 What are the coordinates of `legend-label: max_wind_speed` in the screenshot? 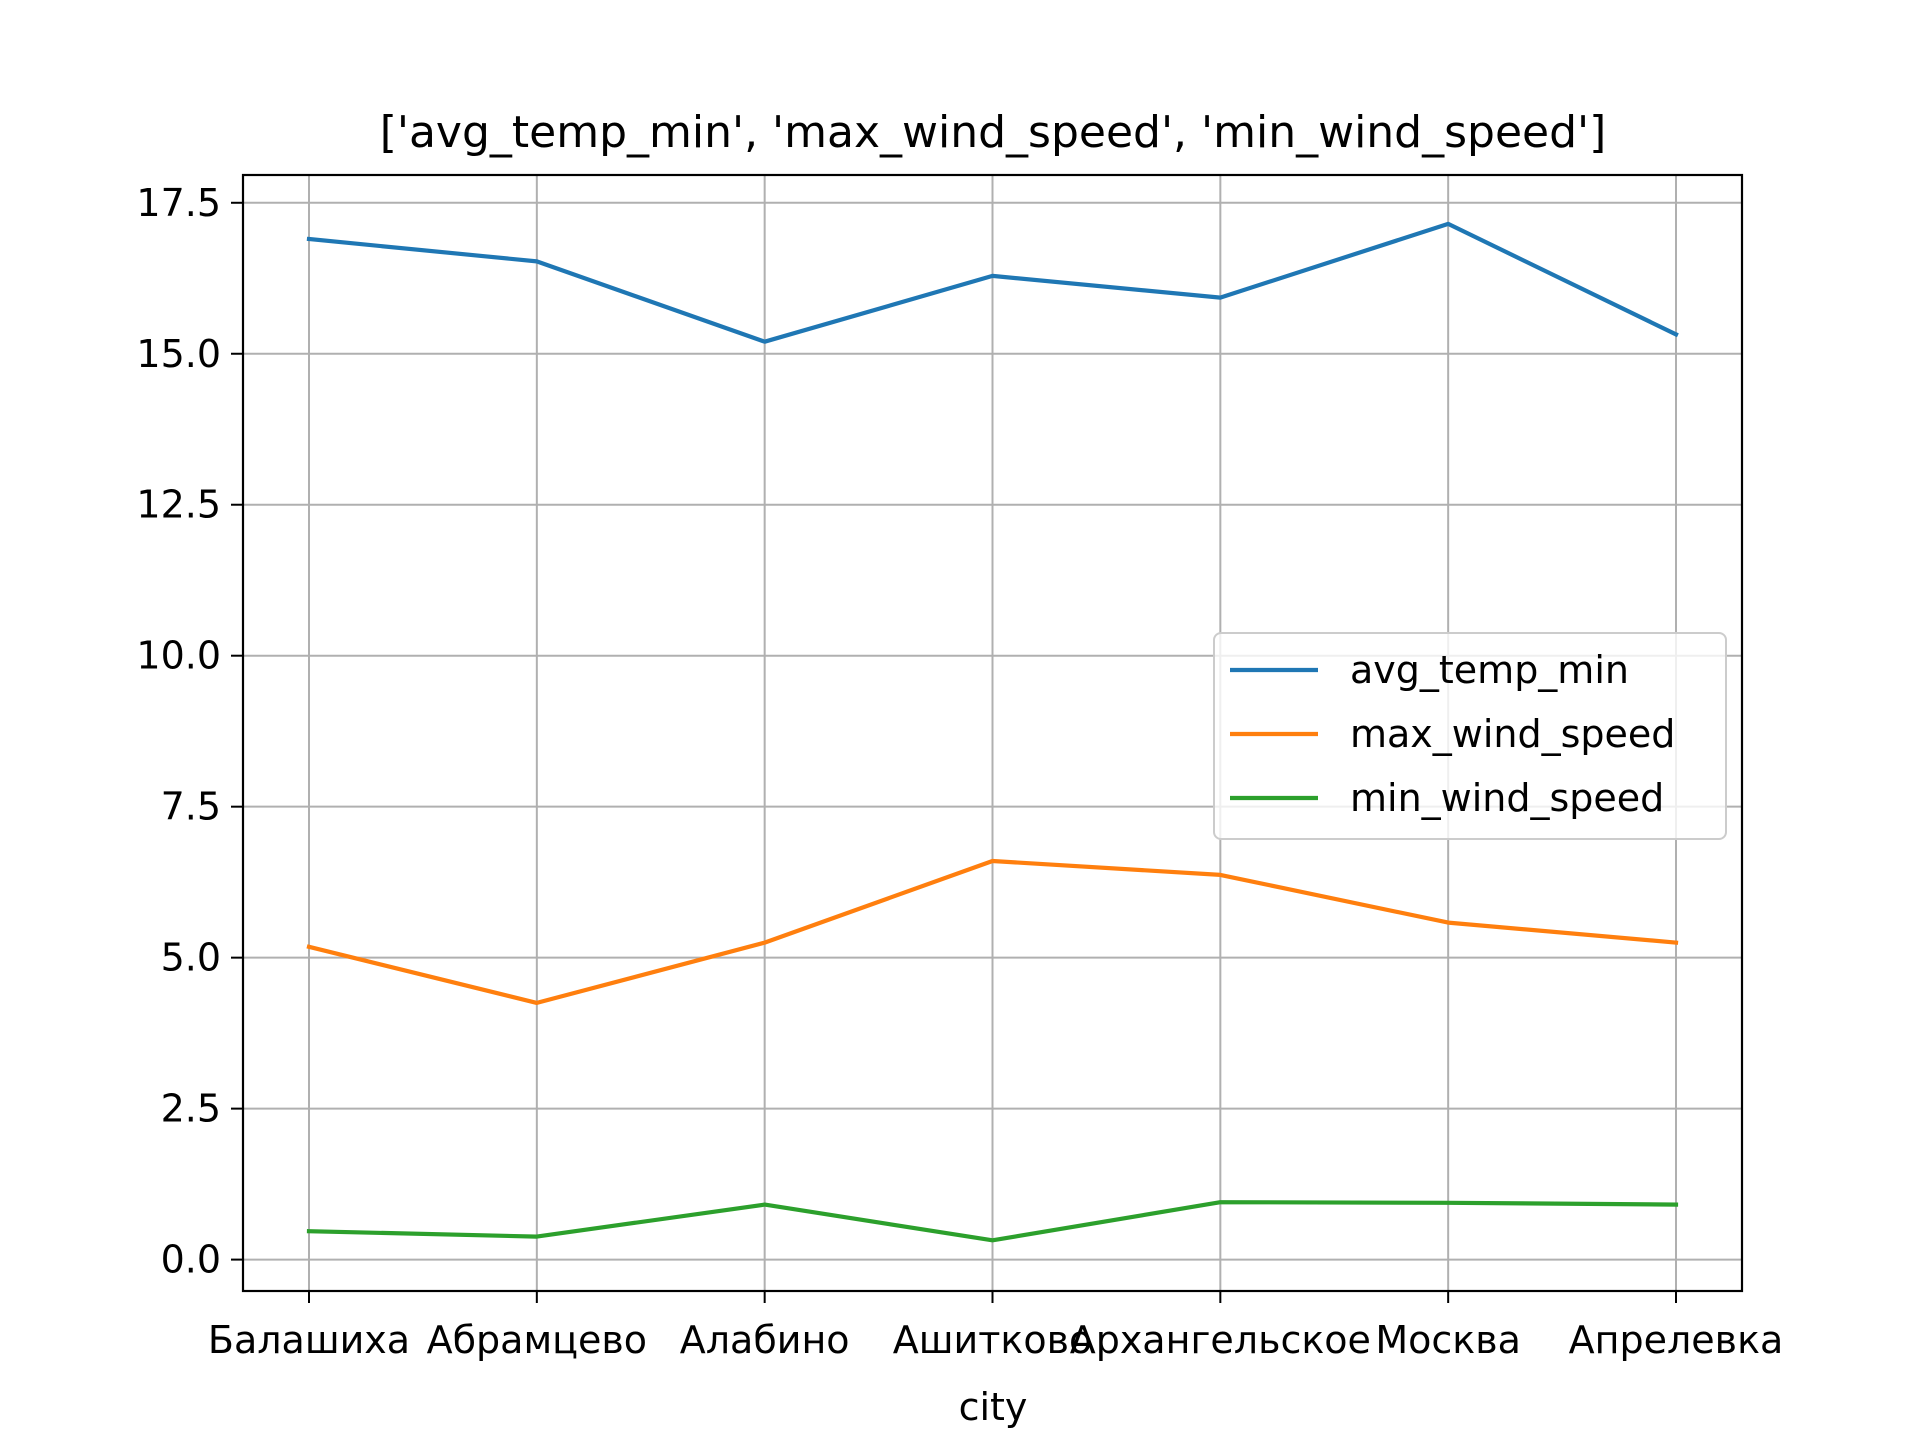 It's located at (1512, 734).